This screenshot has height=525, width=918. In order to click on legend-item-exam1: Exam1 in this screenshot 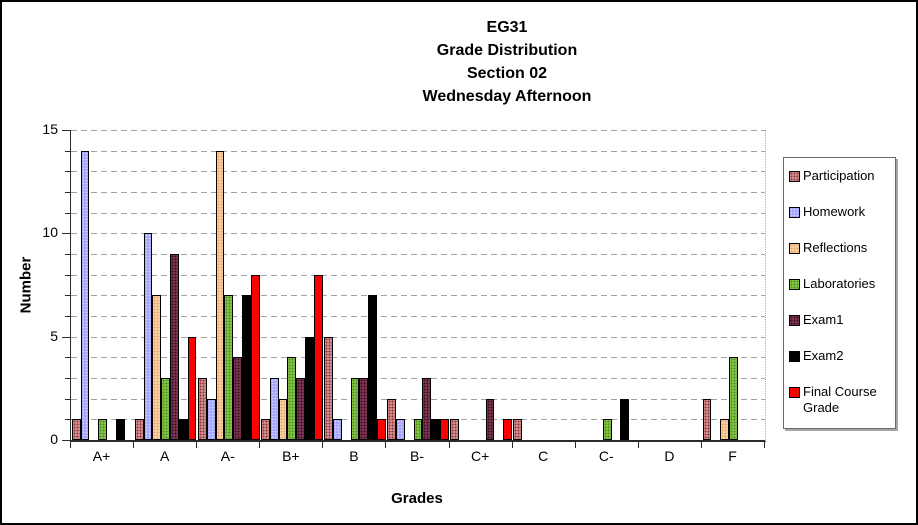, I will do `click(839, 320)`.